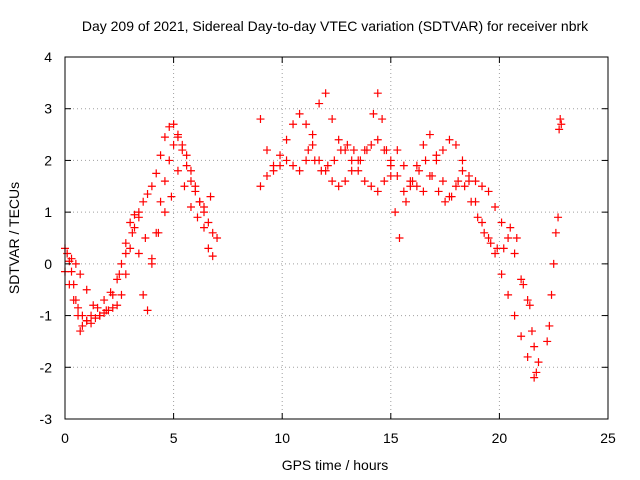 The height and width of the screenshot is (480, 640). Describe the element at coordinates (335, 465) in the screenshot. I see `x-axis-label: GPS time / hours` at that location.